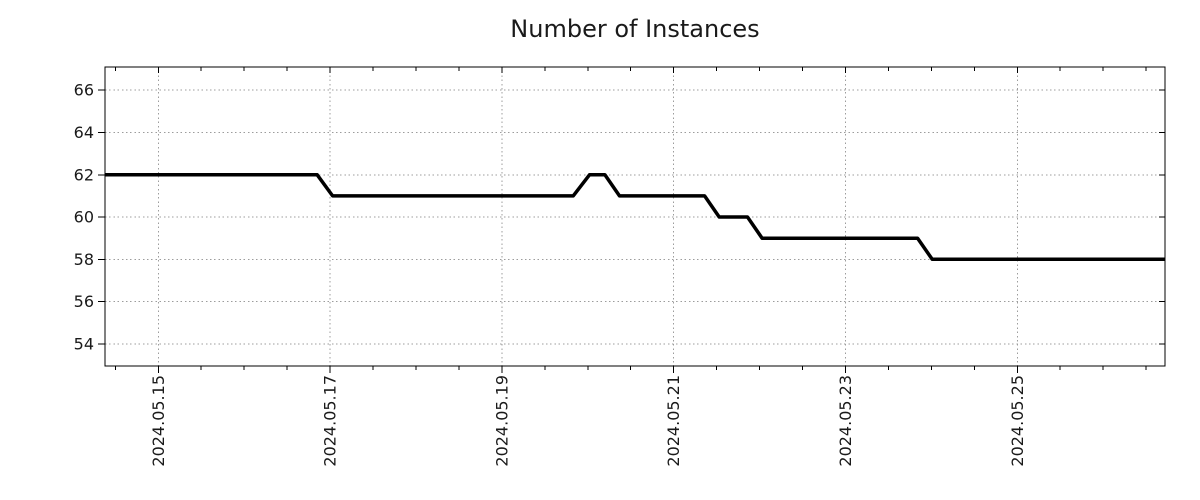 Image resolution: width=1200 pixels, height=500 pixels. I want to click on y-tick-label: 54, so click(84, 343).